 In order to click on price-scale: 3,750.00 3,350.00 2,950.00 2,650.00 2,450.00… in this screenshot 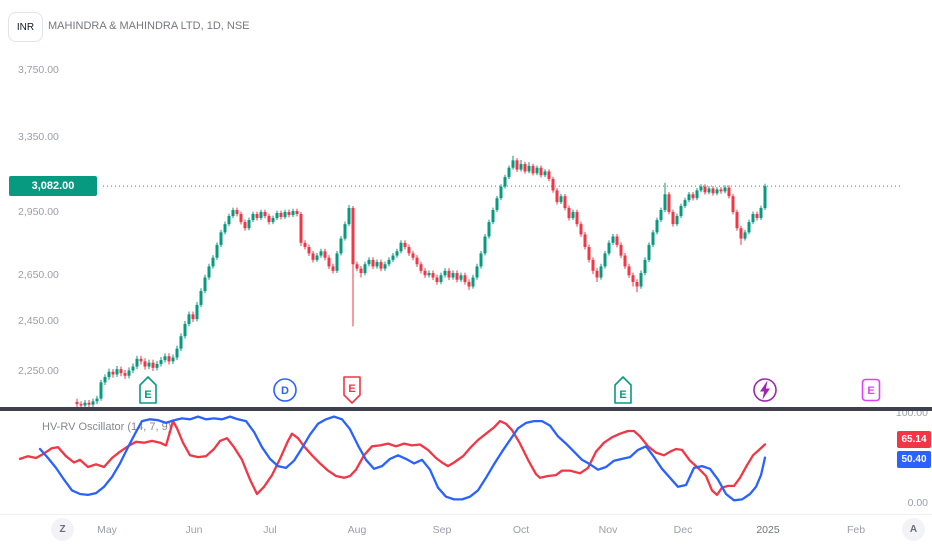, I will do `click(40, 202)`.